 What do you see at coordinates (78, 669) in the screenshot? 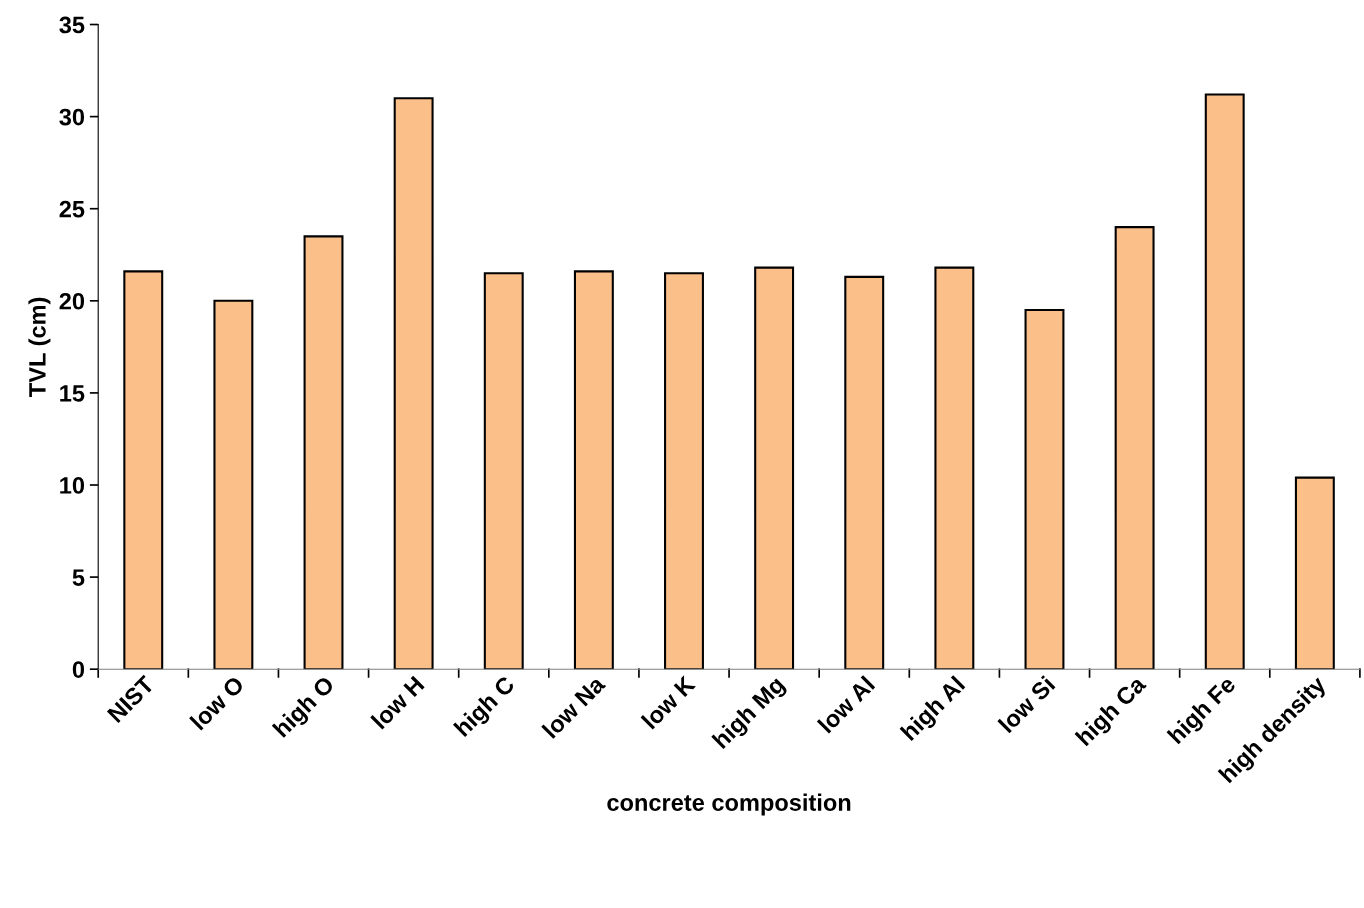
I see `y-tick-label: 0` at bounding box center [78, 669].